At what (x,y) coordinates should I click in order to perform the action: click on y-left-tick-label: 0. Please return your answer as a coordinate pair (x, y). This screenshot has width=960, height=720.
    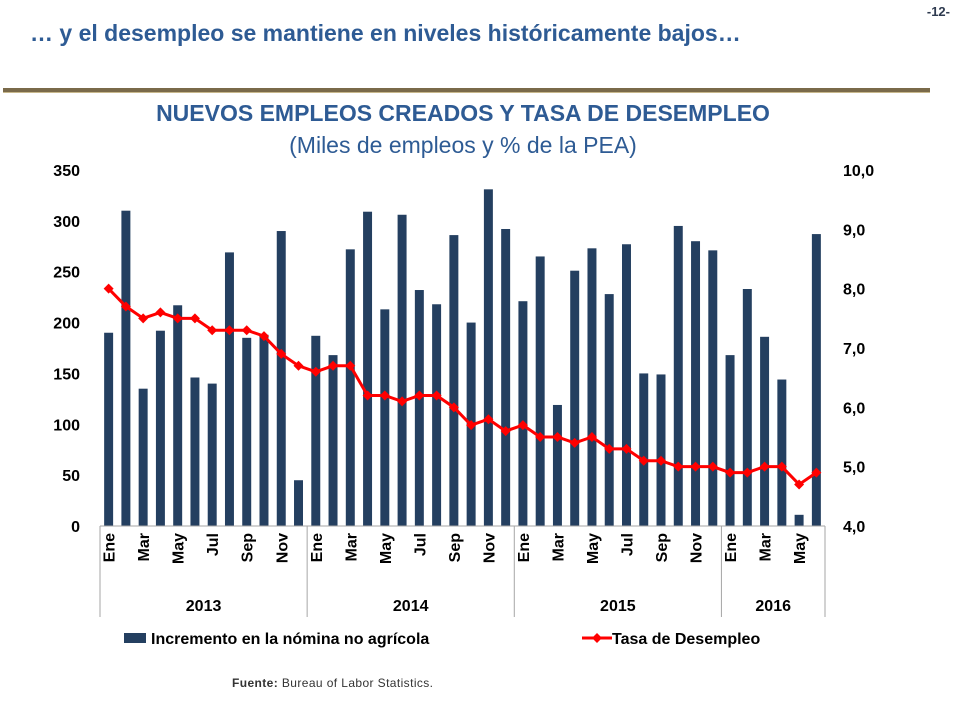
    Looking at the image, I should click on (75, 527).